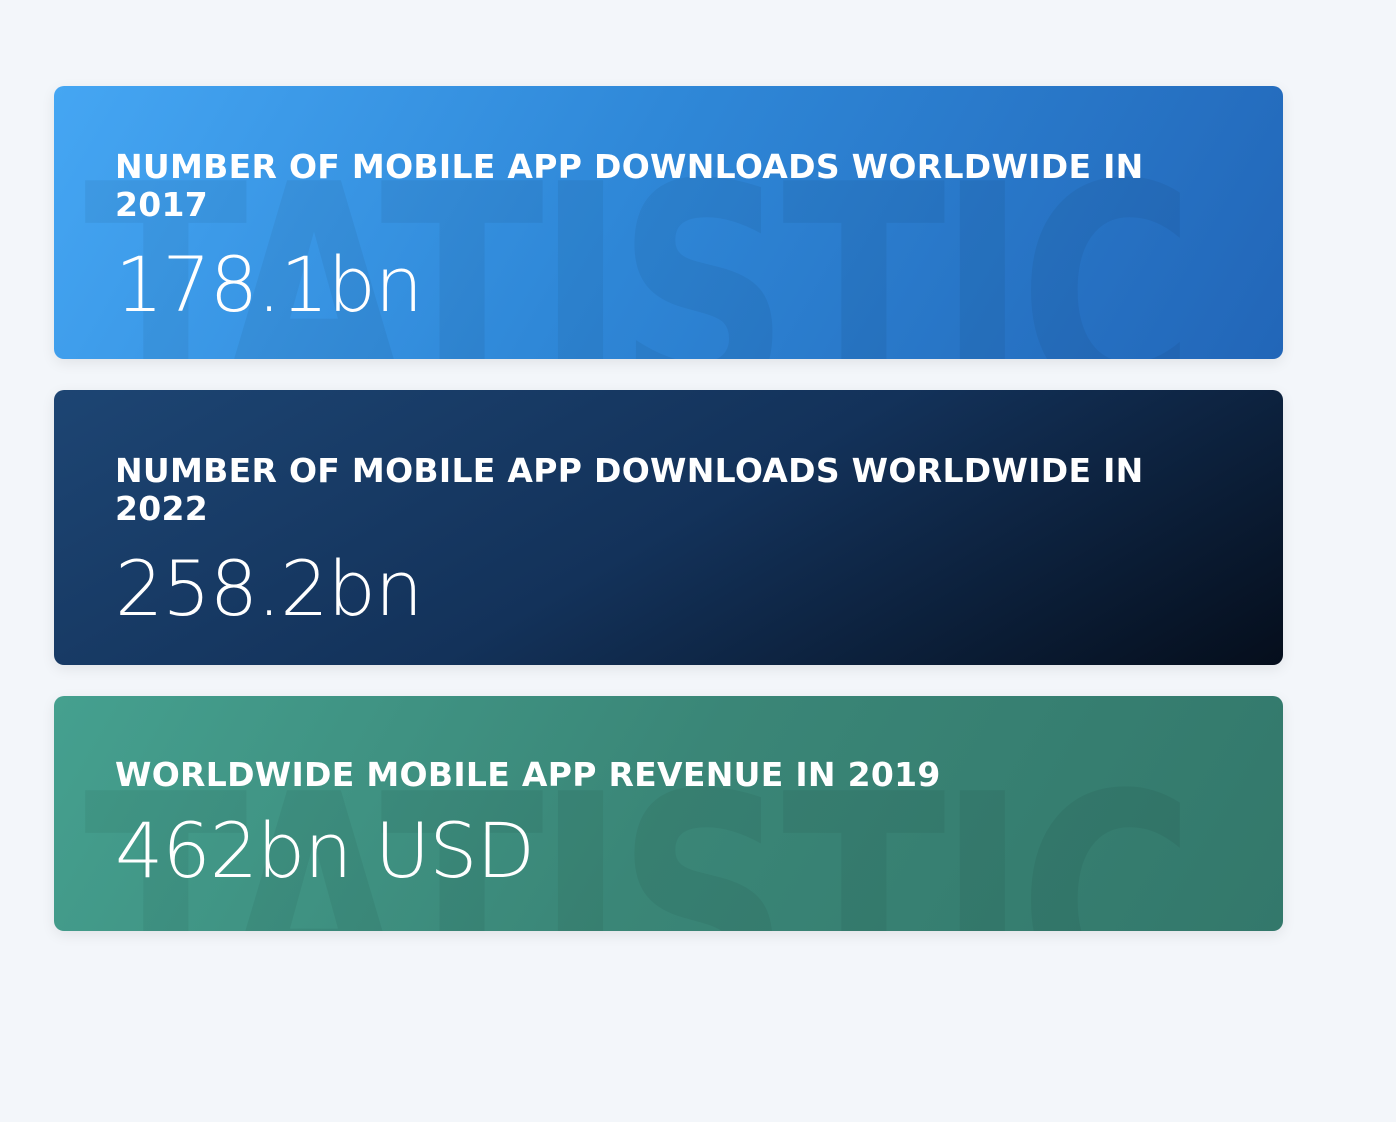 The width and height of the screenshot is (1396, 1122). What do you see at coordinates (528, 774) in the screenshot?
I see `stat-title: Worldwide mobile app revenue in 2019` at bounding box center [528, 774].